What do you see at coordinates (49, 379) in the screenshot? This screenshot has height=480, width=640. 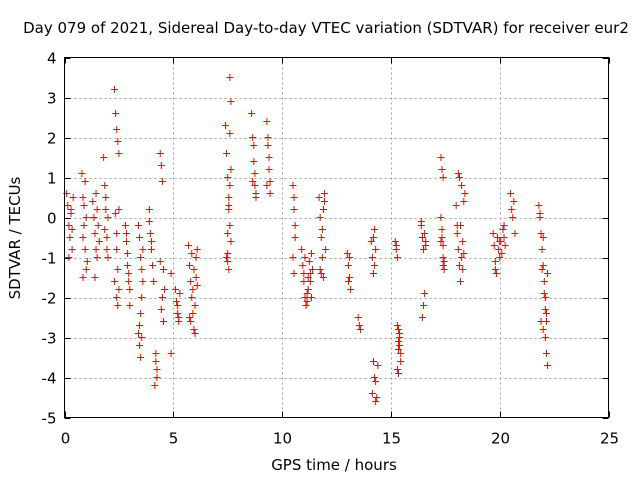 I see `y-tick-label: -4` at bounding box center [49, 379].